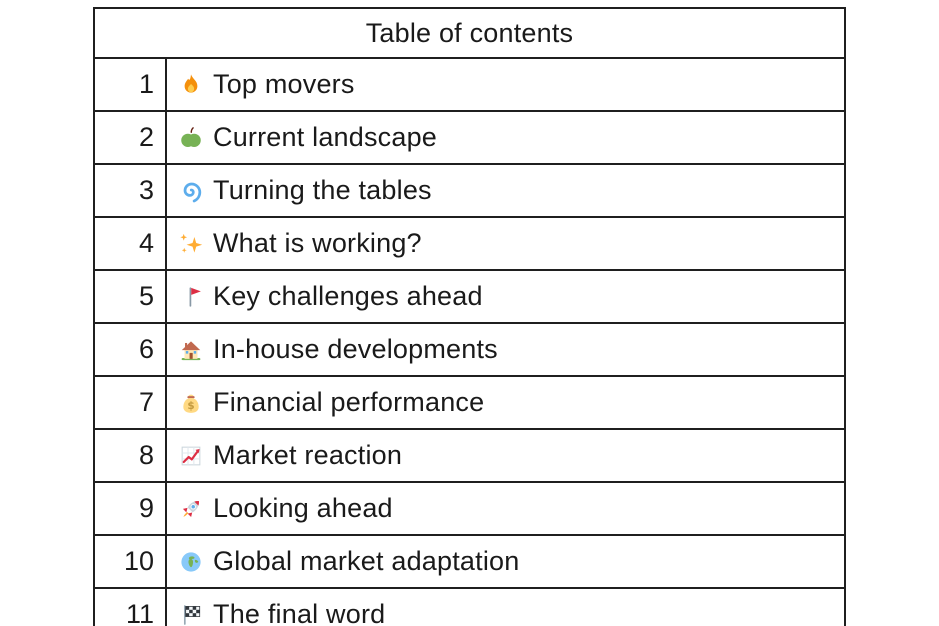 This screenshot has width=939, height=626. I want to click on fire-icon, so click(191, 85).